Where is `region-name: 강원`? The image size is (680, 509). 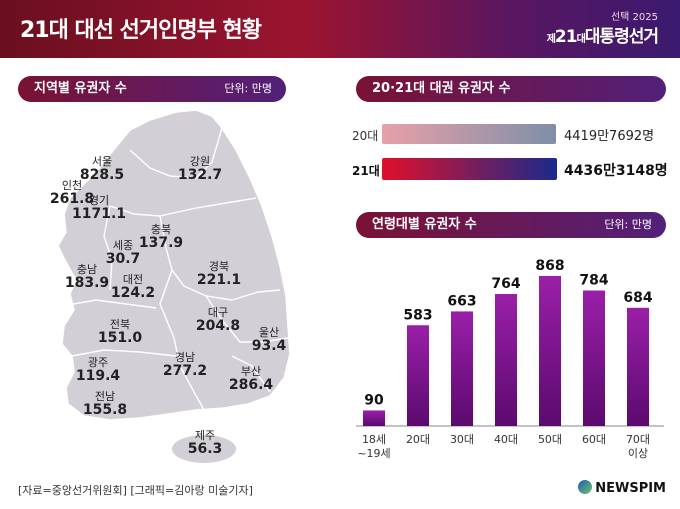
region-name: 강원 is located at coordinates (200, 161).